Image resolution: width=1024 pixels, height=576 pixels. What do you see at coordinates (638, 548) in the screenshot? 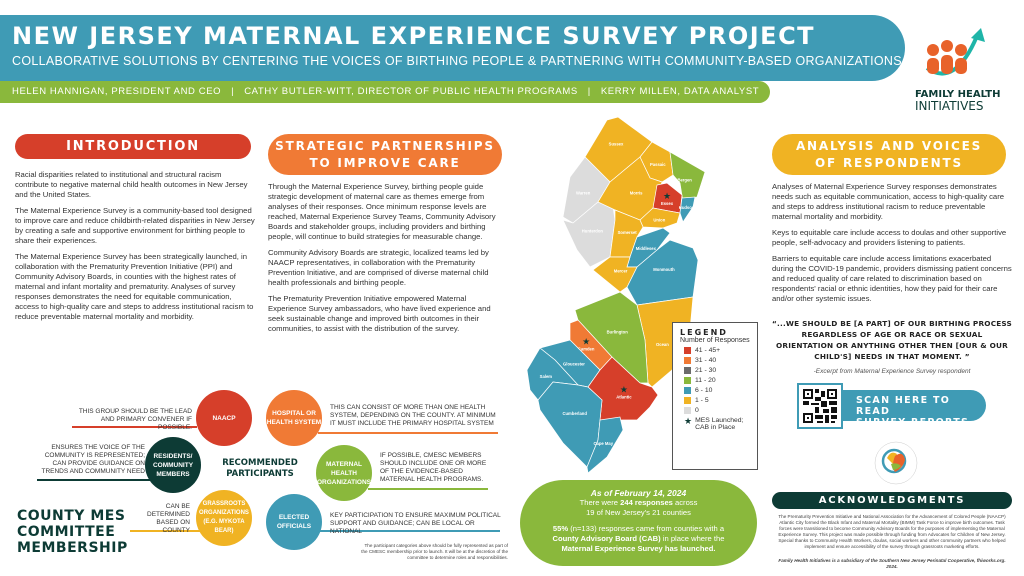
I see `stats-text: Maternal Experience Survey has launched.` at bounding box center [638, 548].